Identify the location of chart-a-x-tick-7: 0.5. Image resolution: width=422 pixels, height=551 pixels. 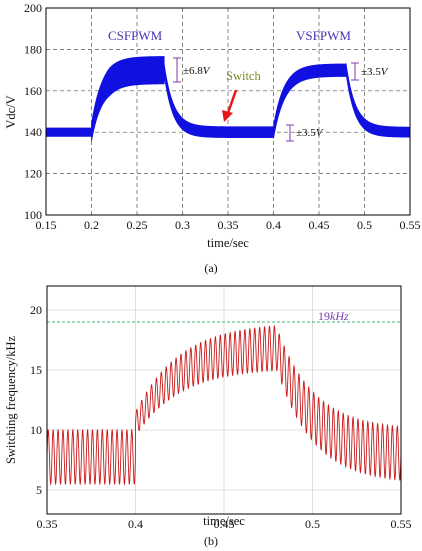
(364, 225).